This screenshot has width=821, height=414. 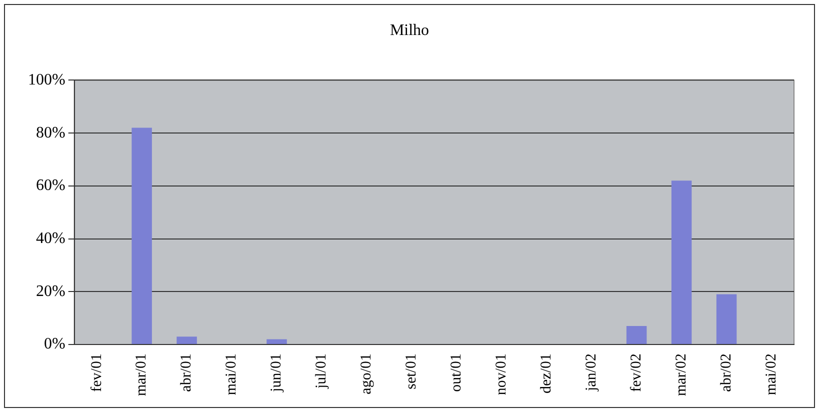 I want to click on x-tick-label: ago/01, so click(x=366, y=374).